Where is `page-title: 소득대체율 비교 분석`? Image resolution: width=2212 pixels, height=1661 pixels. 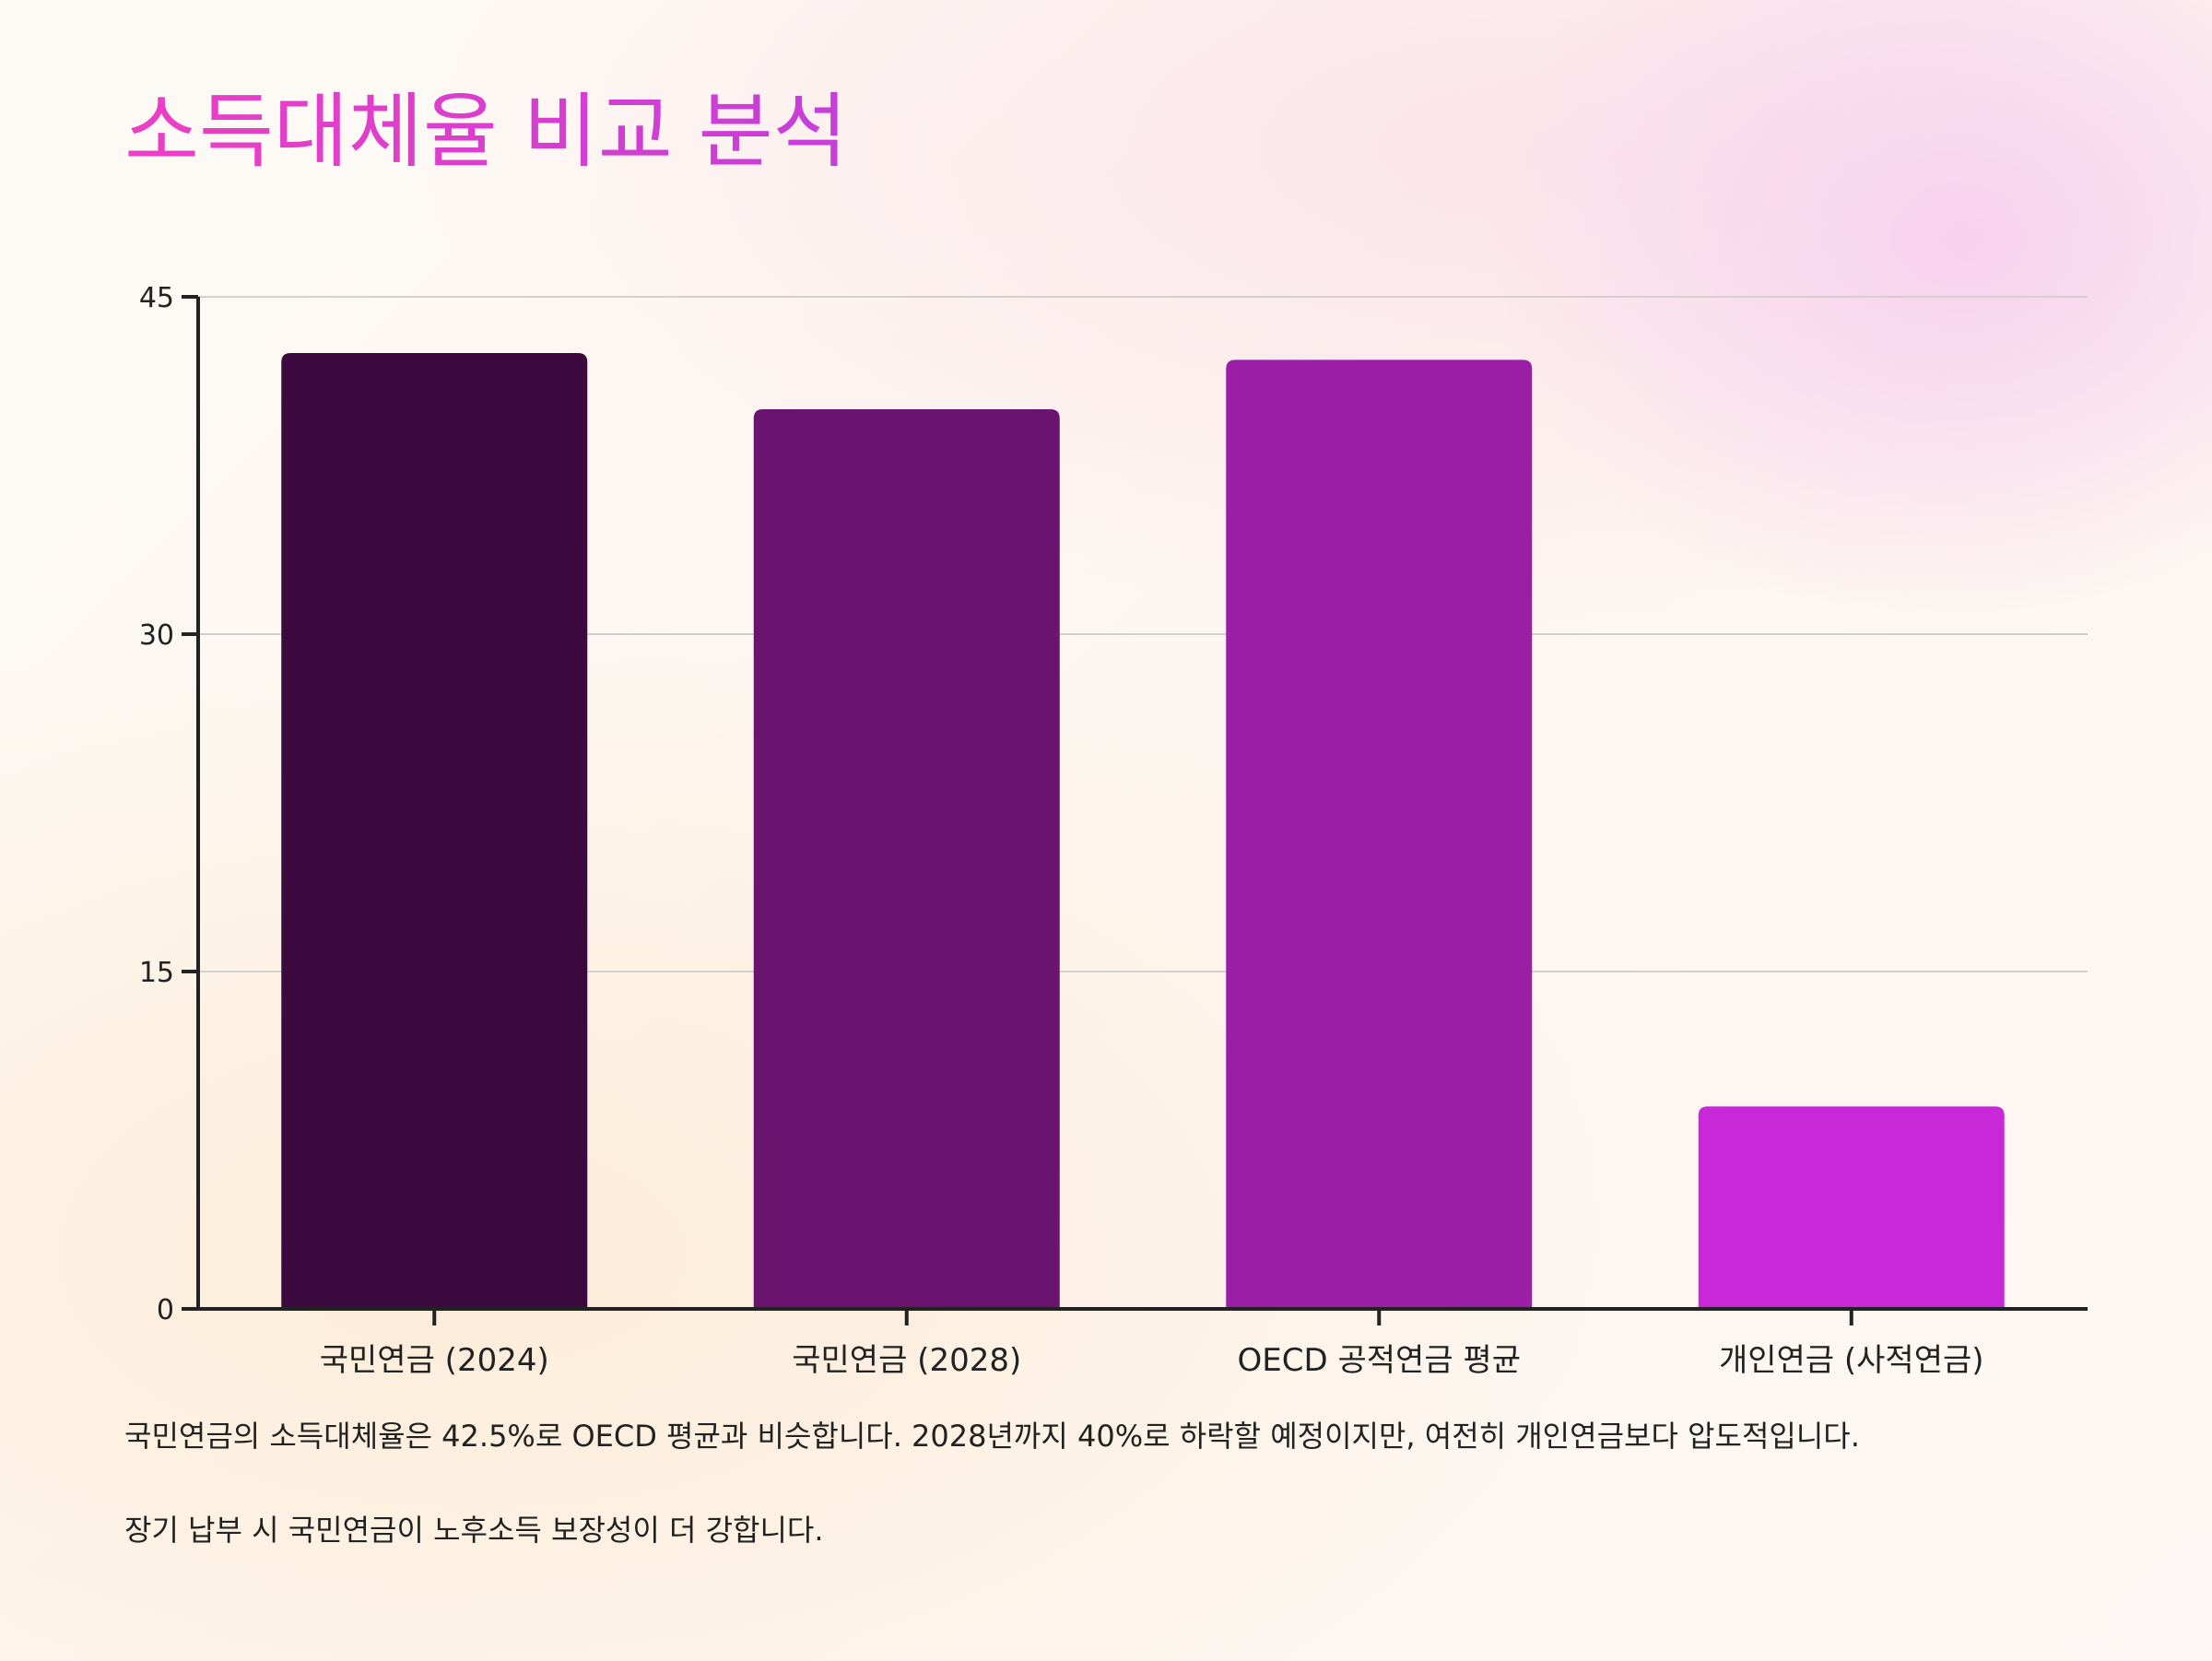 page-title: 소득대체율 비교 분석 is located at coordinates (486, 131).